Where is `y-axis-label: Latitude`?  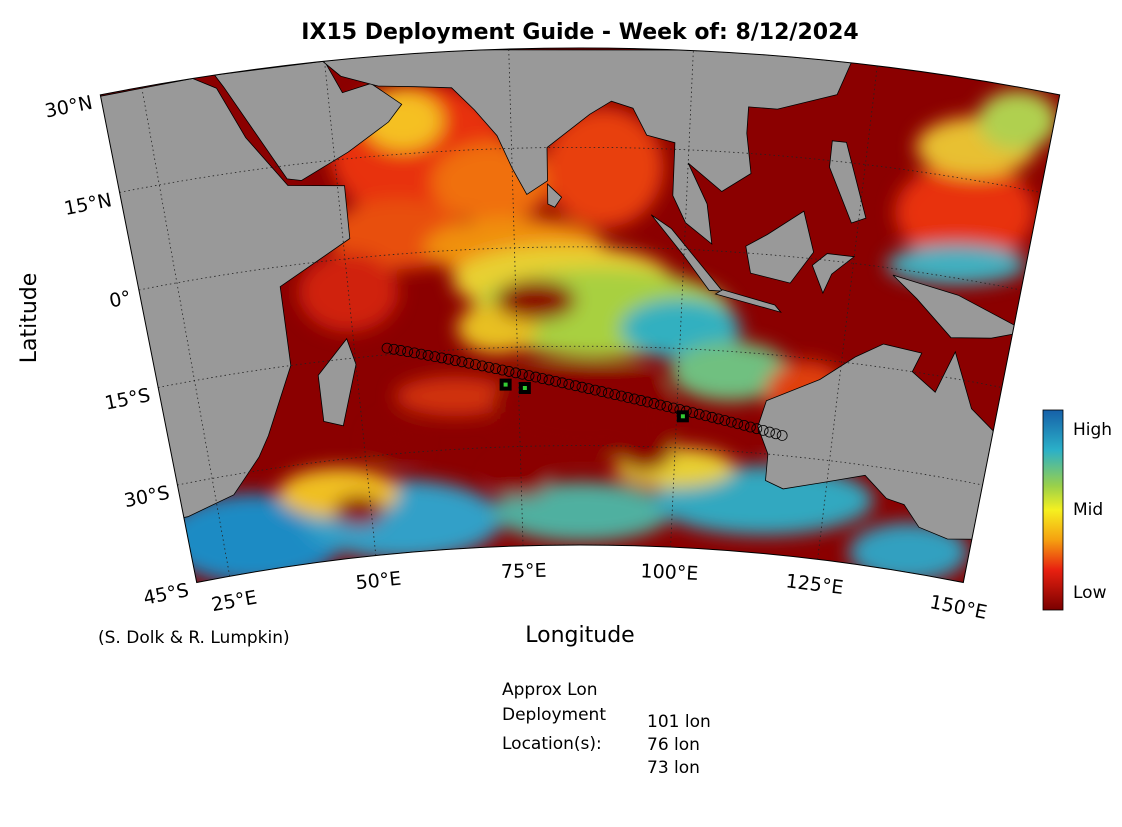
y-axis-label: Latitude is located at coordinates (29, 318).